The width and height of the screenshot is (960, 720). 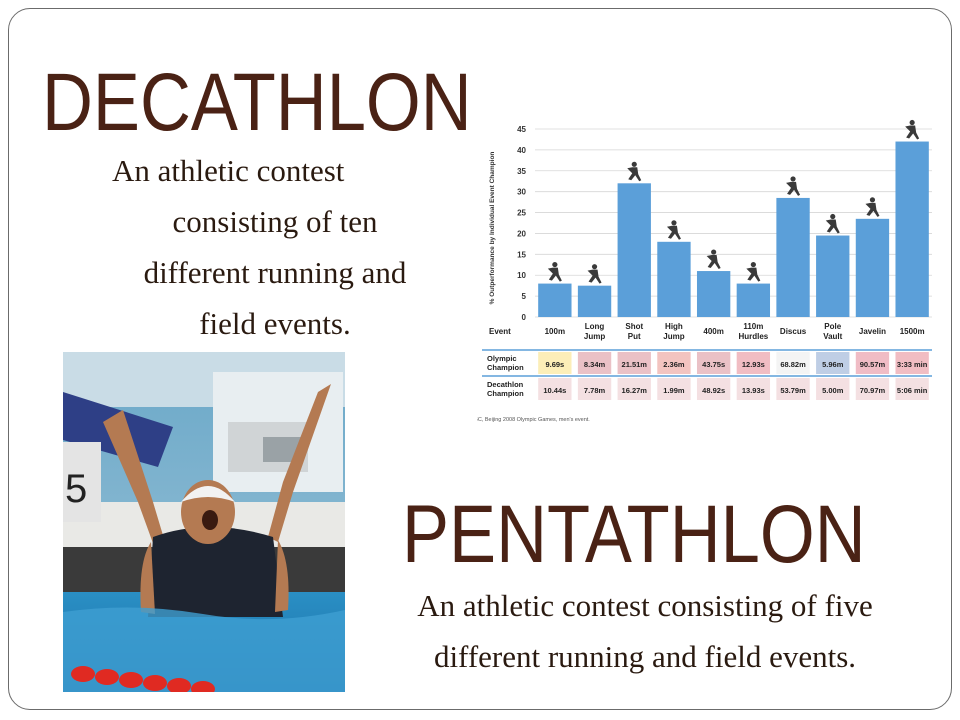 I want to click on pentathlon-description-line: different running and field events., so click(x=645, y=656).